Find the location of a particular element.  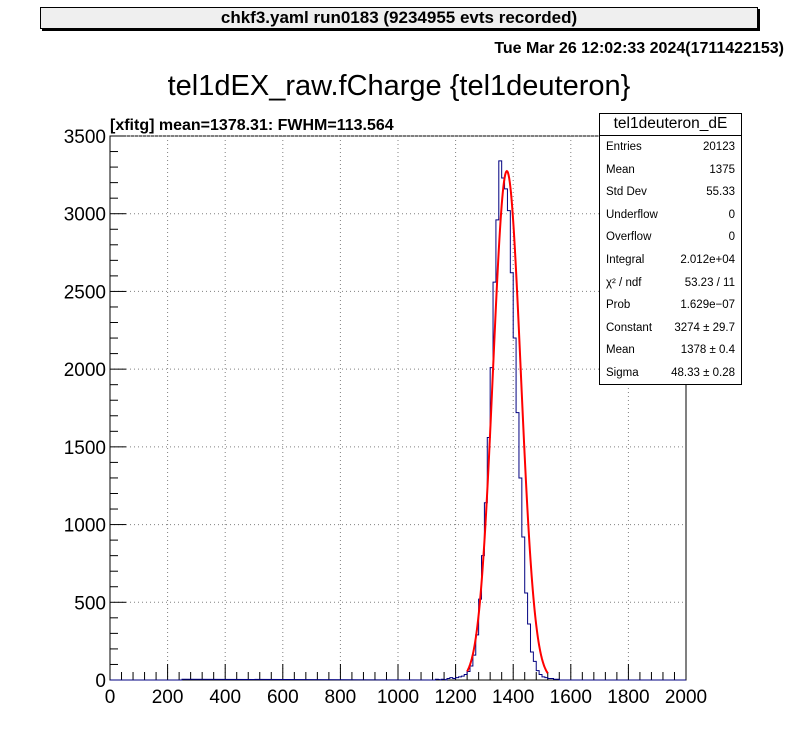

x-tick-label: 1400 is located at coordinates (513, 697).